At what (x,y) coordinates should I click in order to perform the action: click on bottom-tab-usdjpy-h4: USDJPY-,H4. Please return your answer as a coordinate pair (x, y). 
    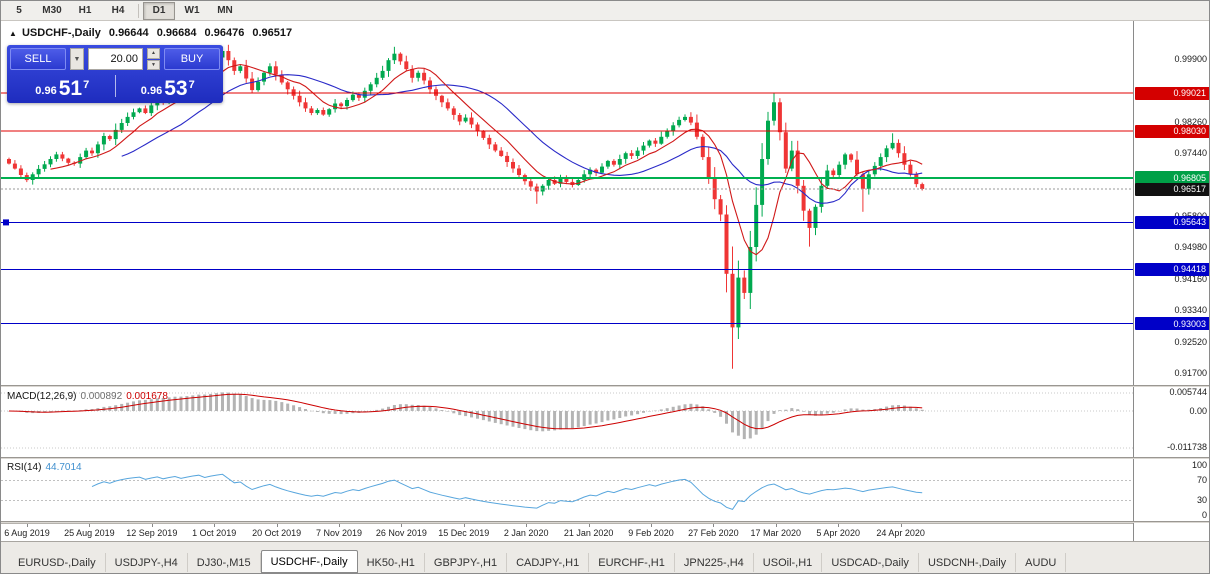
    Looking at the image, I should click on (147, 562).